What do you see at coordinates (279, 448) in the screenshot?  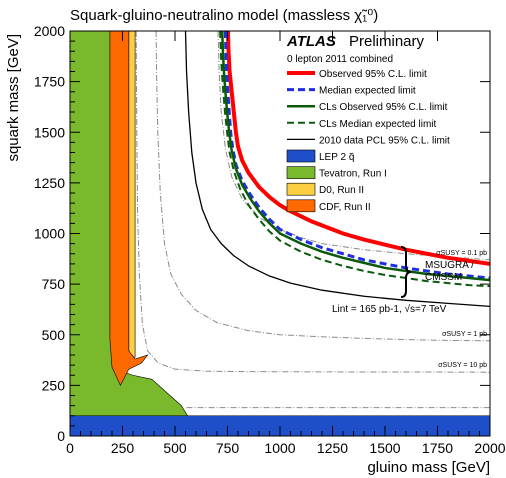 I see `x-tick-label: 1000` at bounding box center [279, 448].